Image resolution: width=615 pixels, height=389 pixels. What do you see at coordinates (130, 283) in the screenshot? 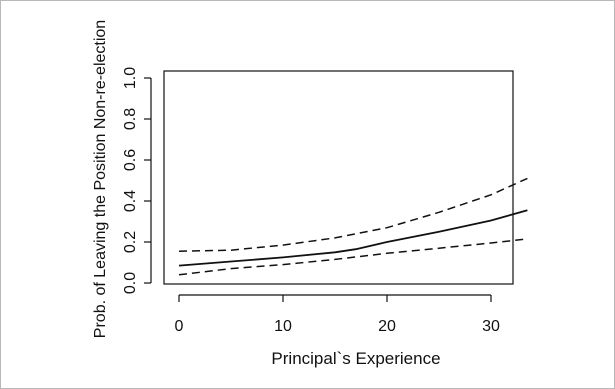
I see `y-tick-label: 0.0` at bounding box center [130, 283].